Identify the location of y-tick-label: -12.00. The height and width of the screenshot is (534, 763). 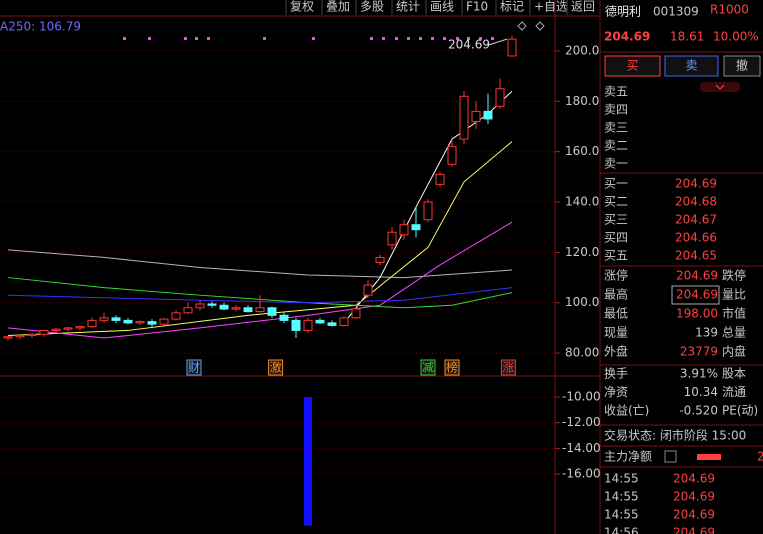
(581, 422).